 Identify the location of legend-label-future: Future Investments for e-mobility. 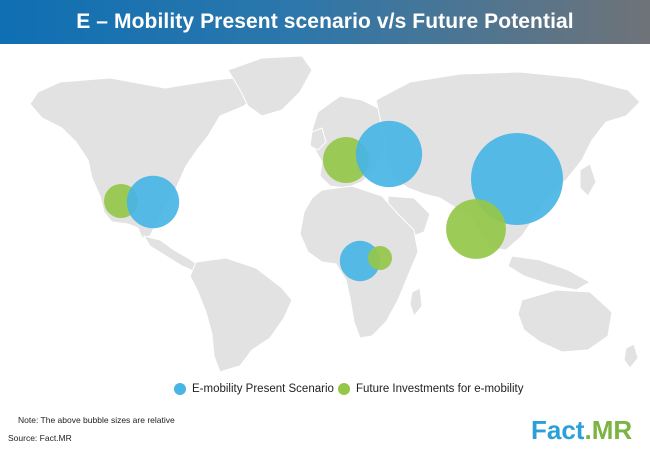
(440, 389).